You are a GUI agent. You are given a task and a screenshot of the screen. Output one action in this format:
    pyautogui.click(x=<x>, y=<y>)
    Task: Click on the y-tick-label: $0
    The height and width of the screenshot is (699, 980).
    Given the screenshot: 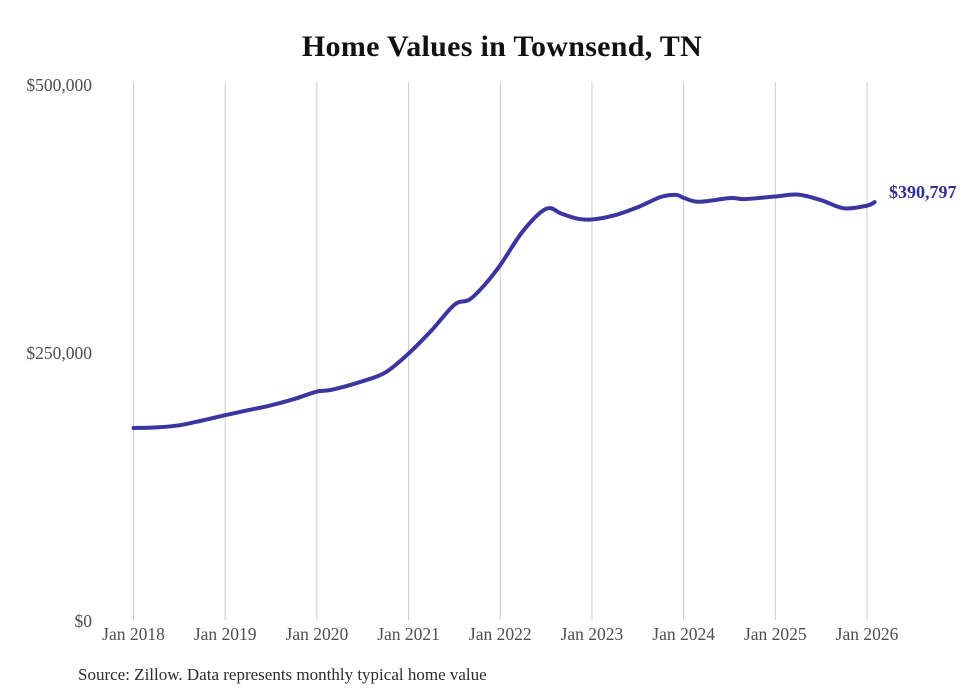 What is the action you would take?
    pyautogui.click(x=83, y=621)
    